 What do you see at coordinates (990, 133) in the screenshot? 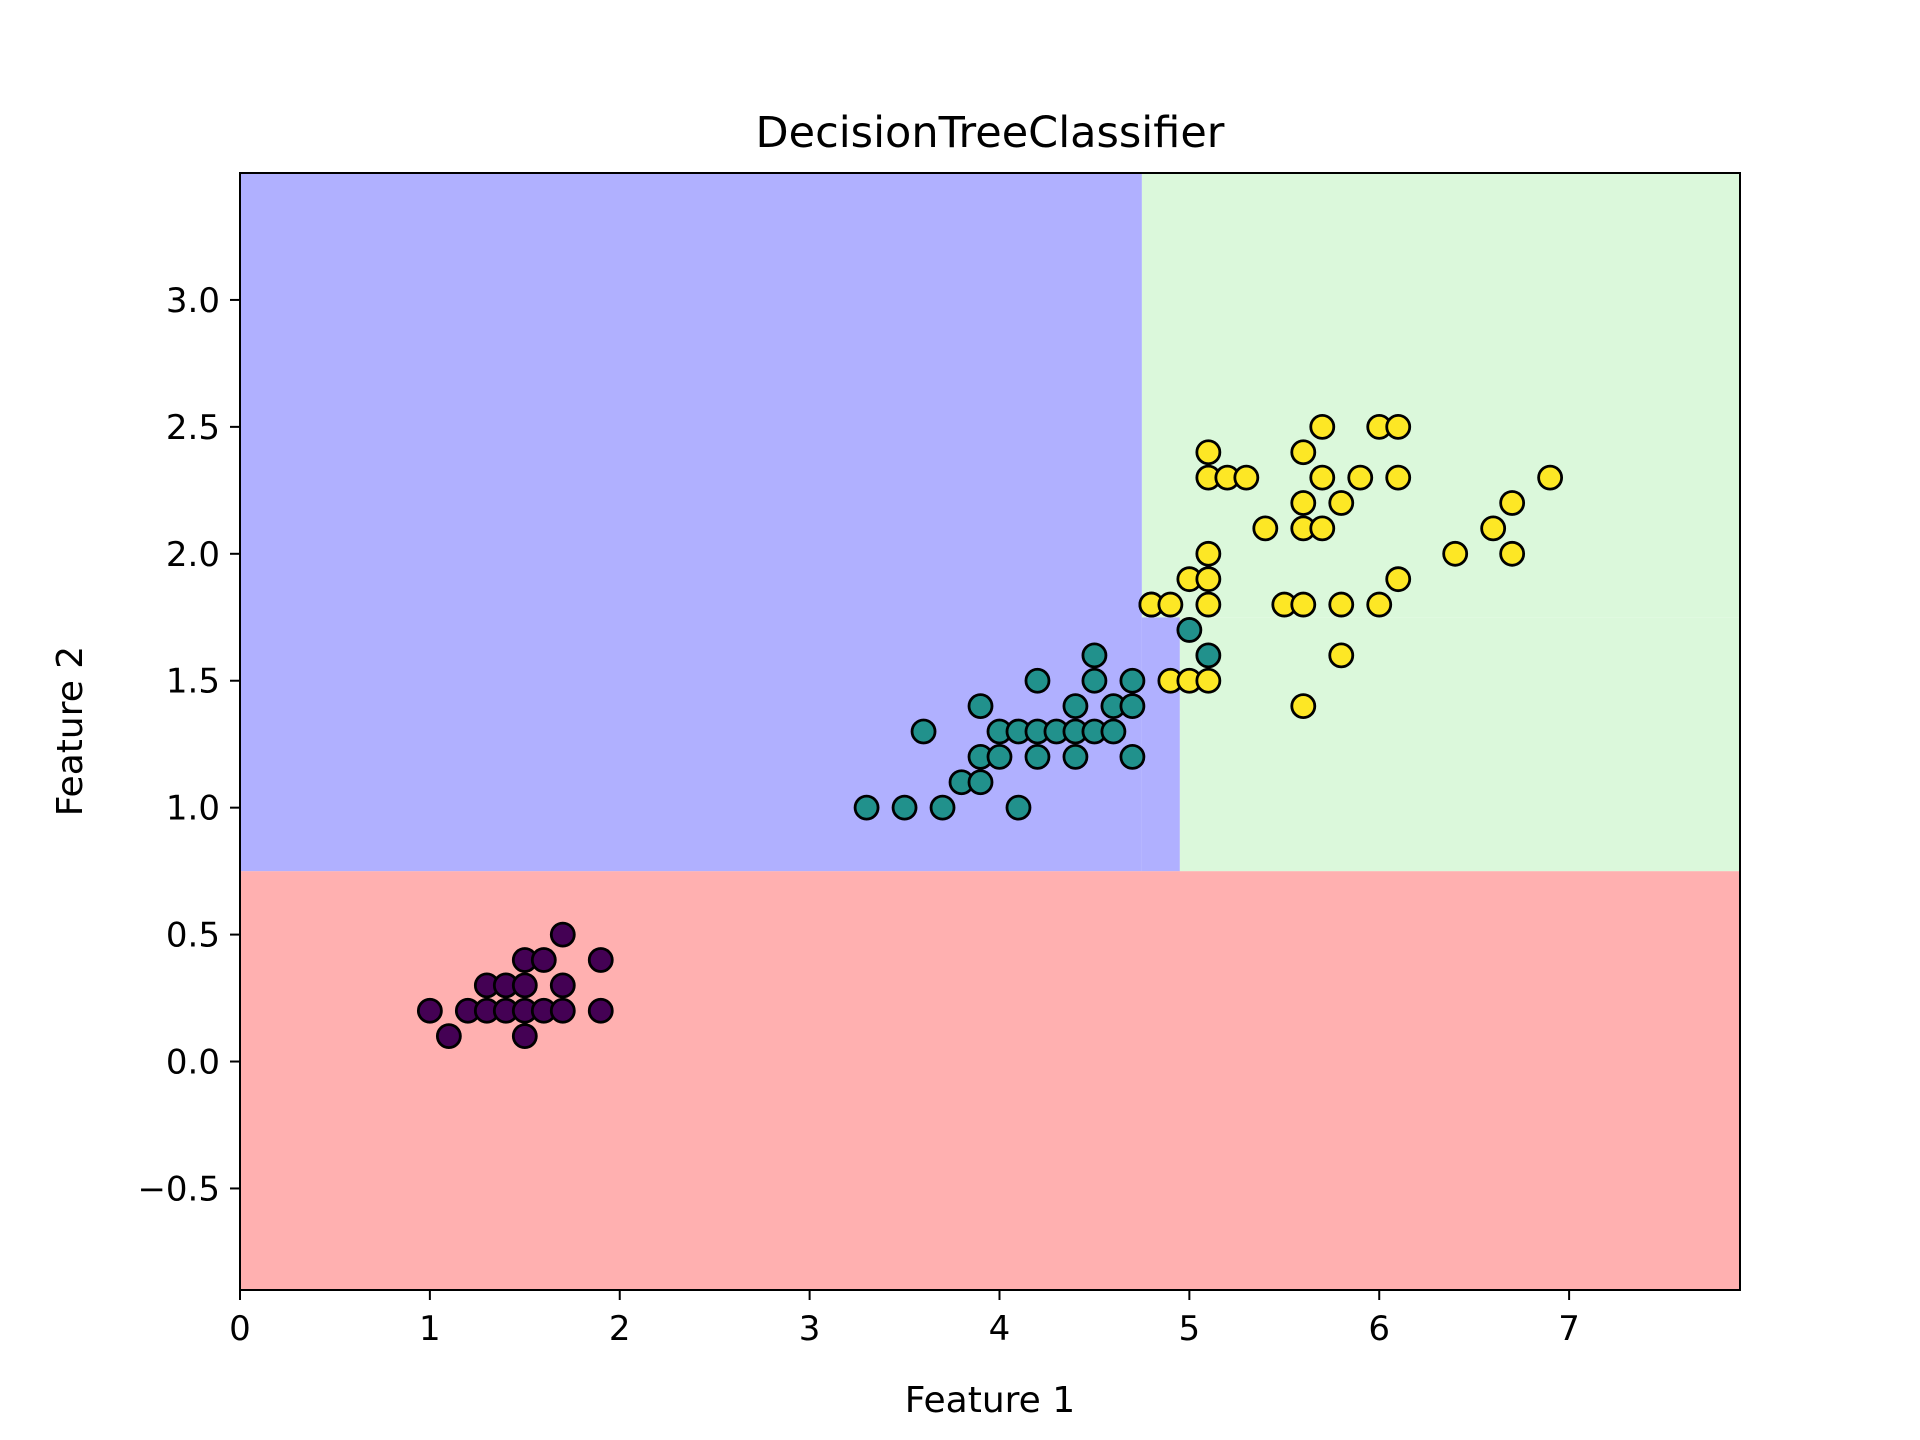
I see `chart-title: DecisionTreeClassifier` at bounding box center [990, 133].